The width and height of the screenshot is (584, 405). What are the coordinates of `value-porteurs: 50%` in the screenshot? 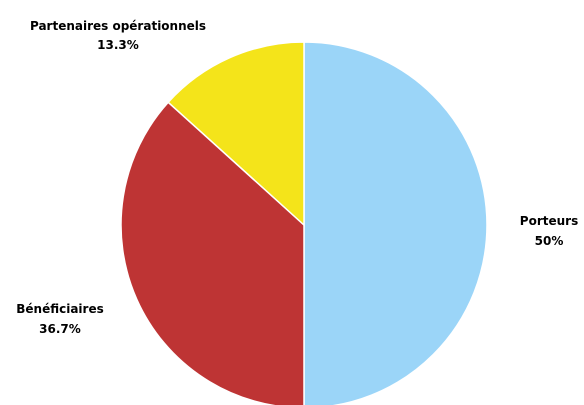 It's located at (549, 241).